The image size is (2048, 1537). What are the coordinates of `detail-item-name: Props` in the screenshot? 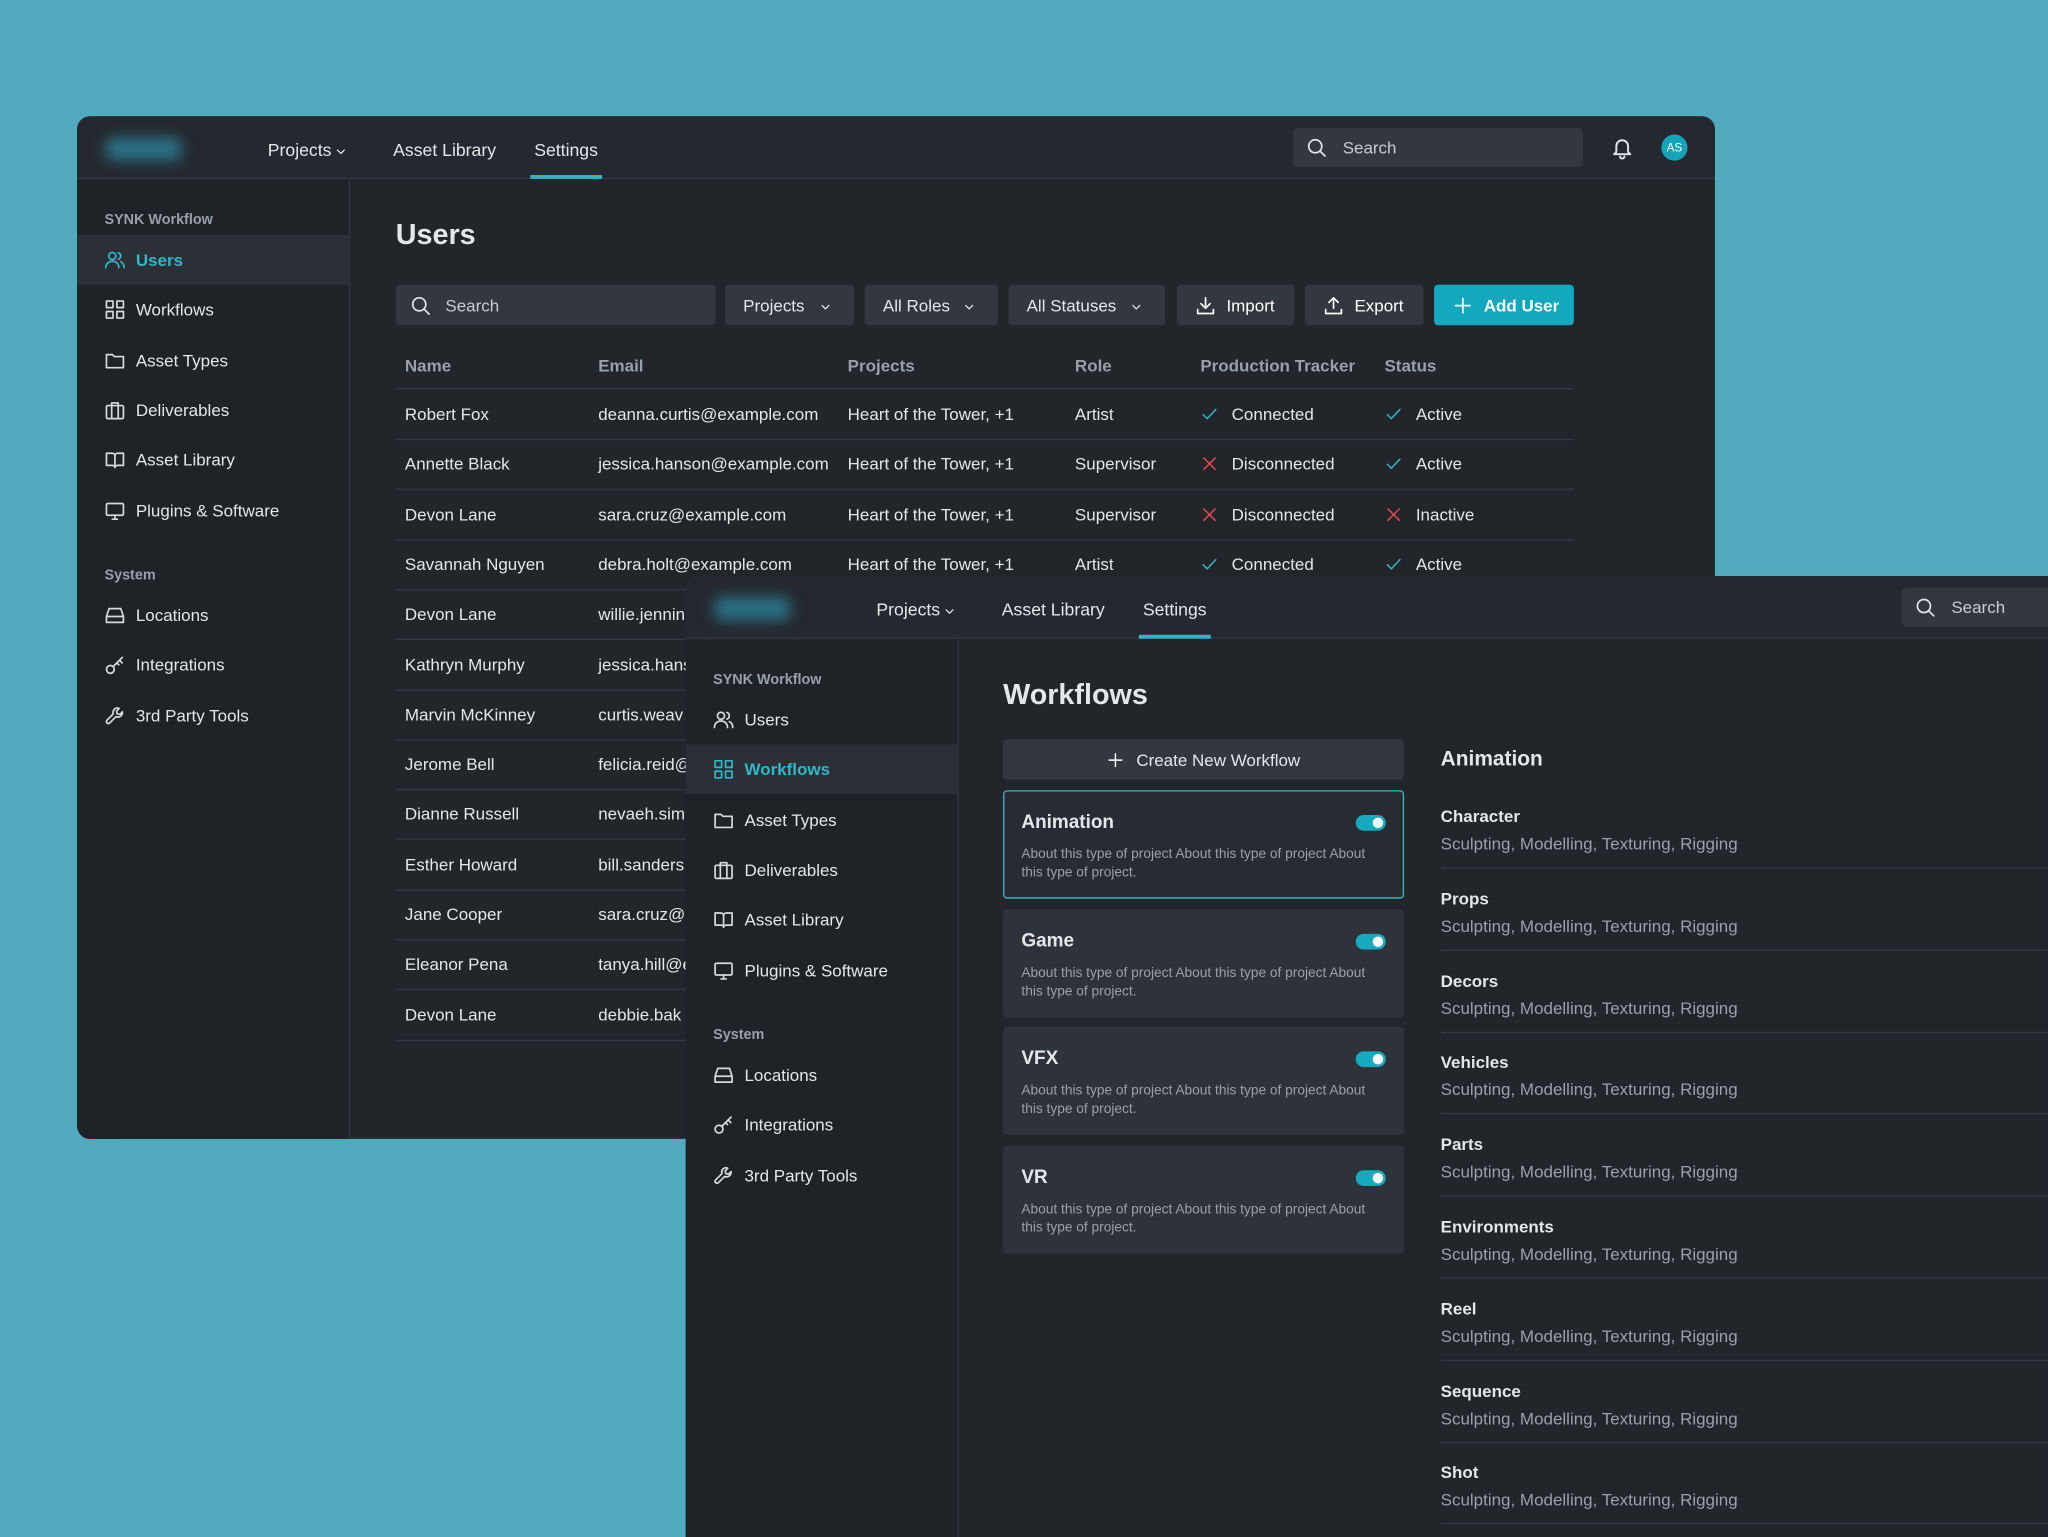 It's located at (1464, 898).